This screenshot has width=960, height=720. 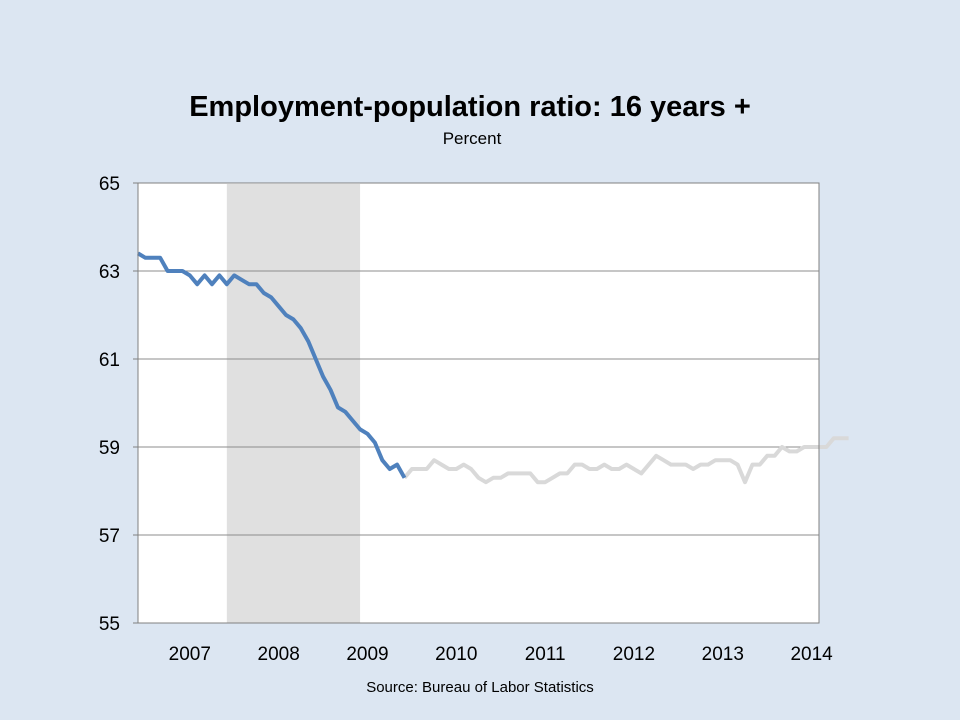 I want to click on y-tick-label: 63, so click(x=109, y=272).